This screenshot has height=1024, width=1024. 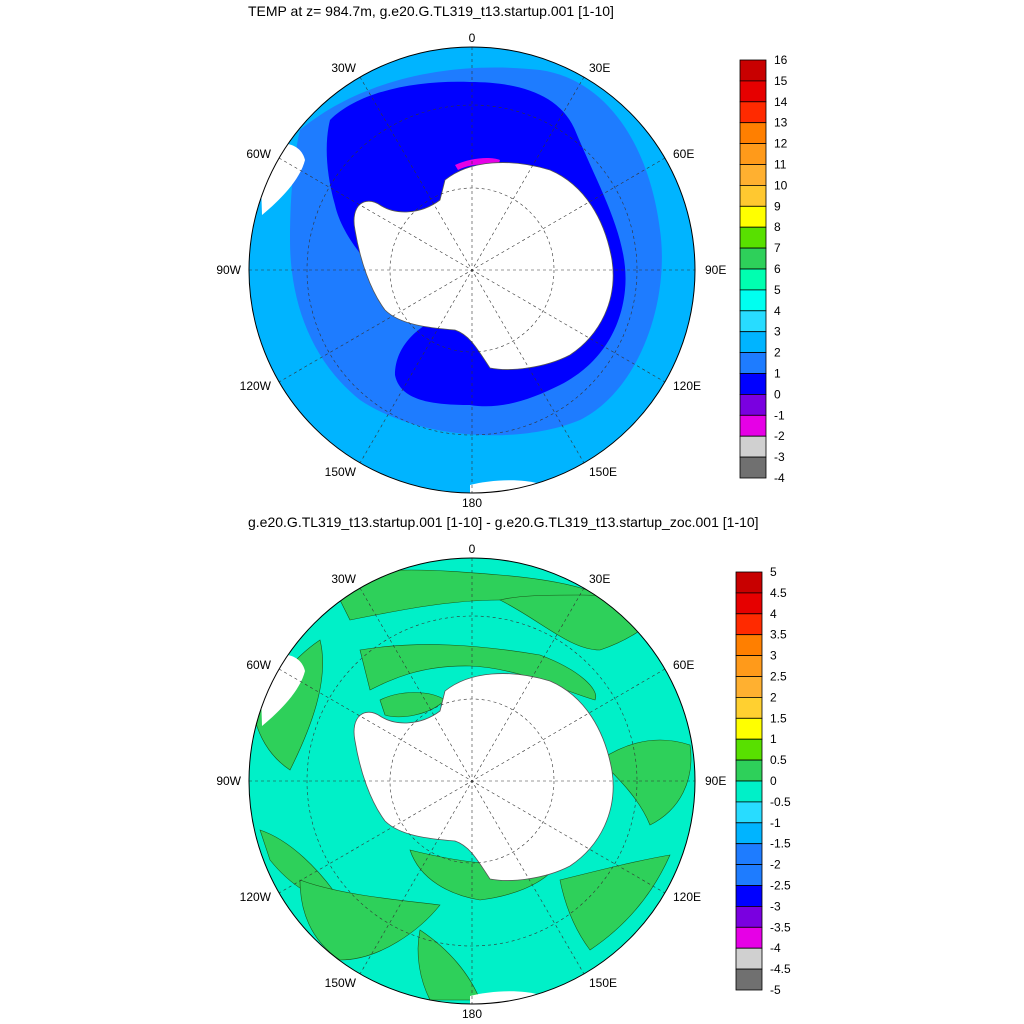 What do you see at coordinates (777, 227) in the screenshot?
I see `colorbar-tick-label: 8` at bounding box center [777, 227].